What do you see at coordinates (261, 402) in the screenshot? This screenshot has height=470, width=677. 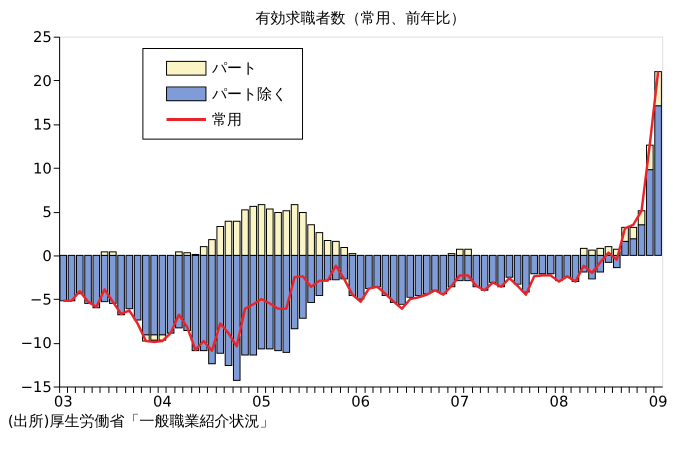 I see `x-tick-label: 05` at bounding box center [261, 402].